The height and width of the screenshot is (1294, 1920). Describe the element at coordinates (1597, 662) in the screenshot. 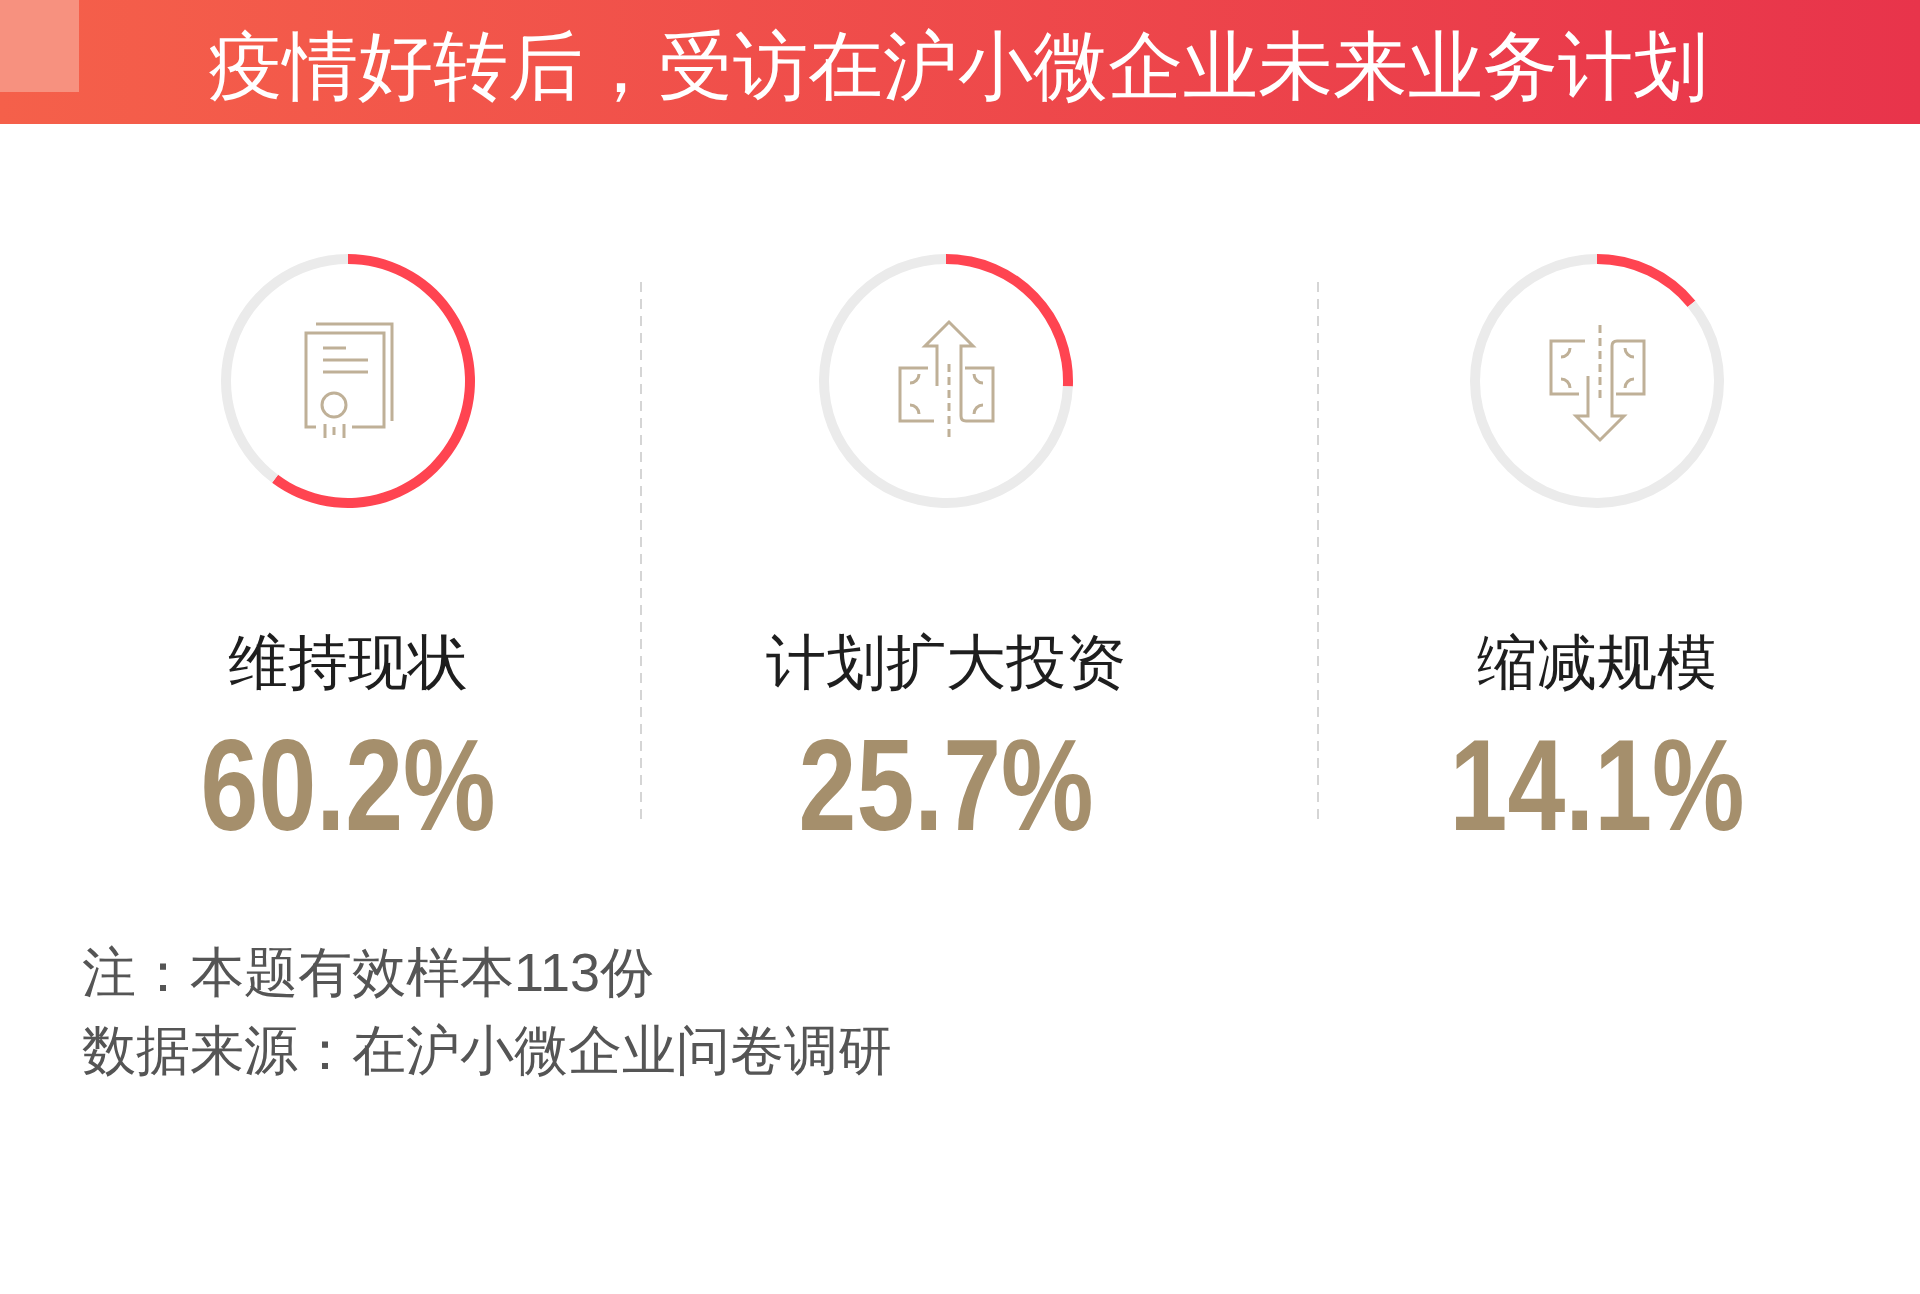

I see `text: 缩减规模` at that location.